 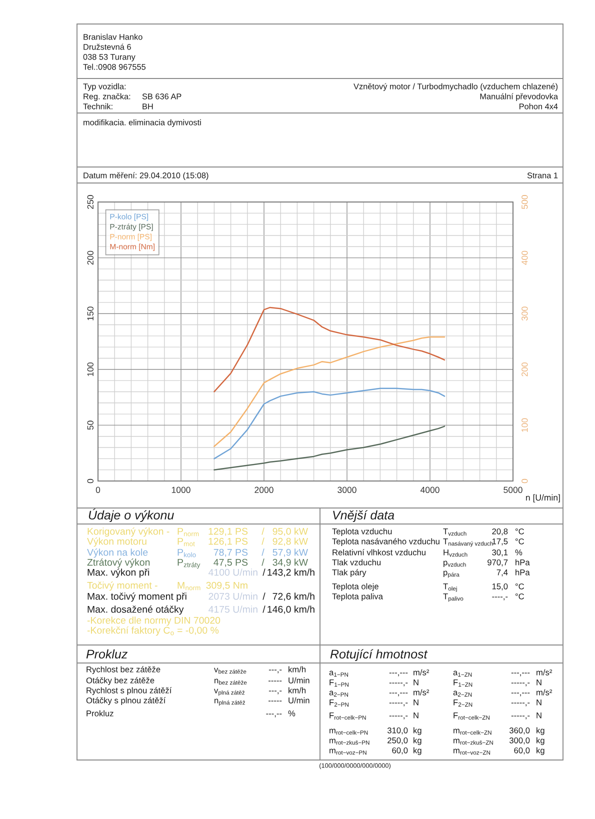 I want to click on text: Teplota oleje, so click(x=355, y=587).